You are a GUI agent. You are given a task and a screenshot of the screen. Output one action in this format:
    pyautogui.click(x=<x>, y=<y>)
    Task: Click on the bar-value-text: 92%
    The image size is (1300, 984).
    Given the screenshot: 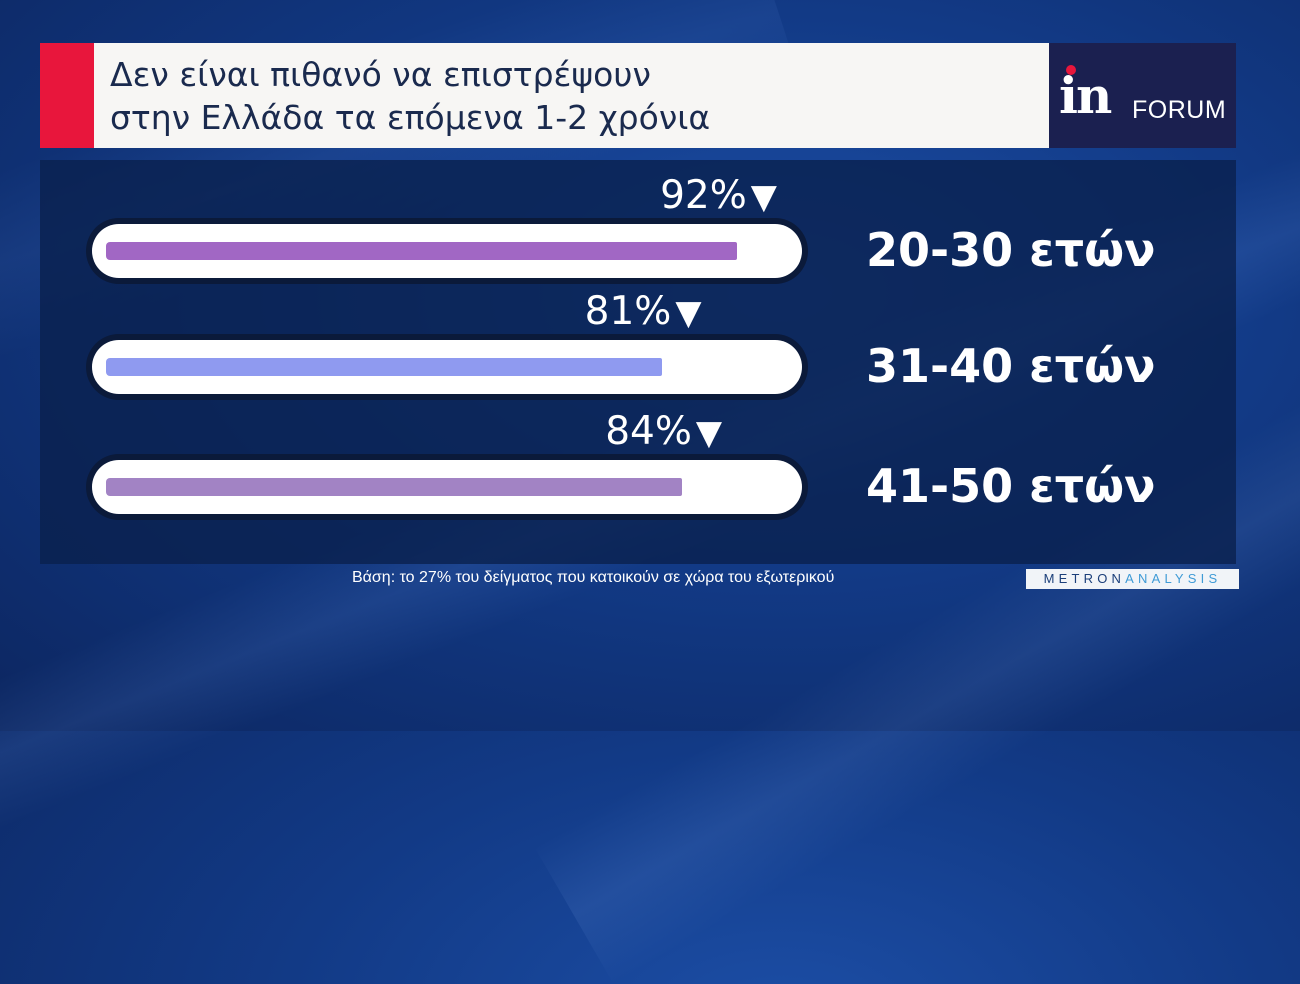 What is the action you would take?
    pyautogui.click(x=703, y=195)
    